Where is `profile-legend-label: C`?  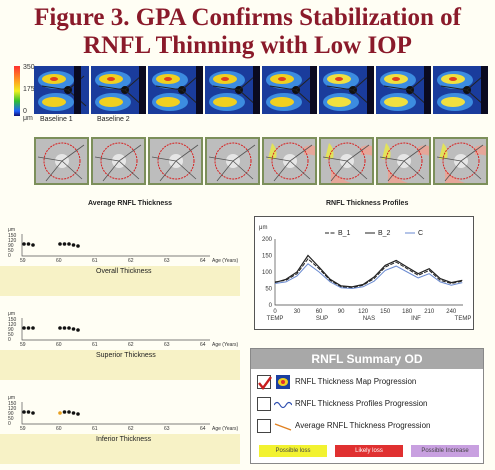 profile-legend-label: C is located at coordinates (420, 233).